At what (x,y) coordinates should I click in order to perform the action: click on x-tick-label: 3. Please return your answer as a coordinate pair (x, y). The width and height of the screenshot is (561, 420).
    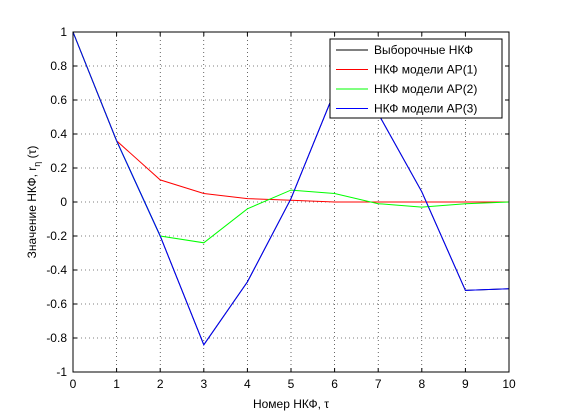
    Looking at the image, I should click on (203, 384).